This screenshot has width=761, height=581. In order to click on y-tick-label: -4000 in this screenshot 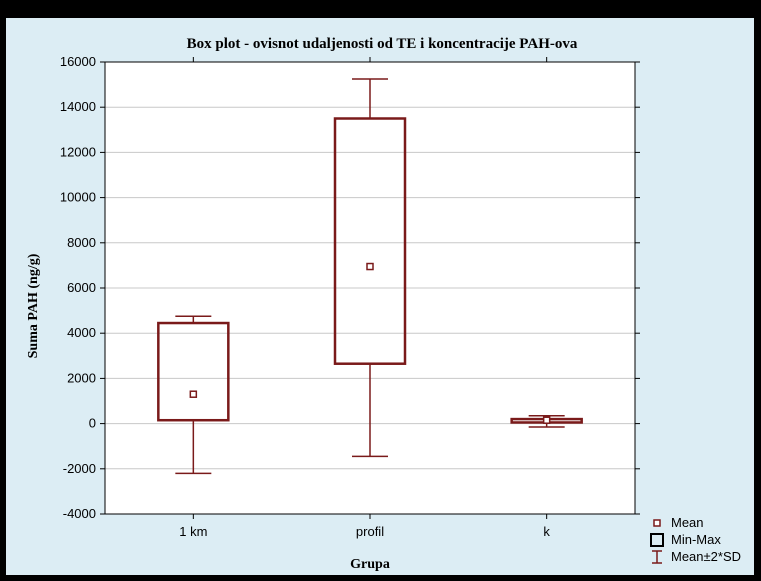, I will do `click(79, 513)`.